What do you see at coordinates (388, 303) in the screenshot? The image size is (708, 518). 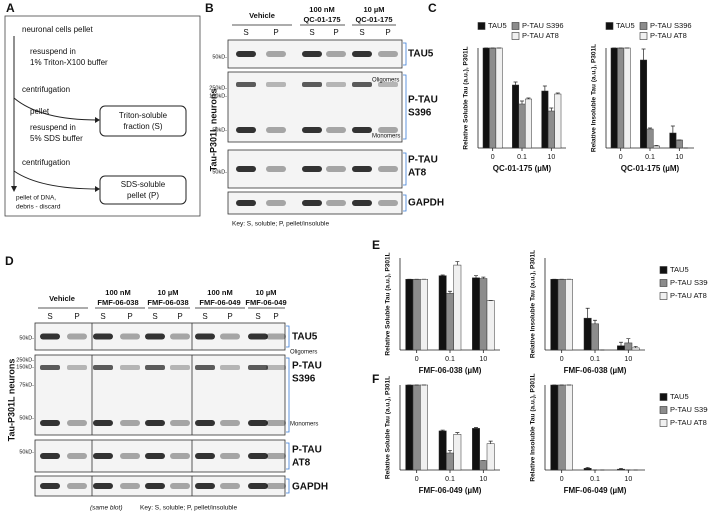 I see `y-axis-title: Relative Soluble Tau (a.u.), P301L` at bounding box center [388, 303].